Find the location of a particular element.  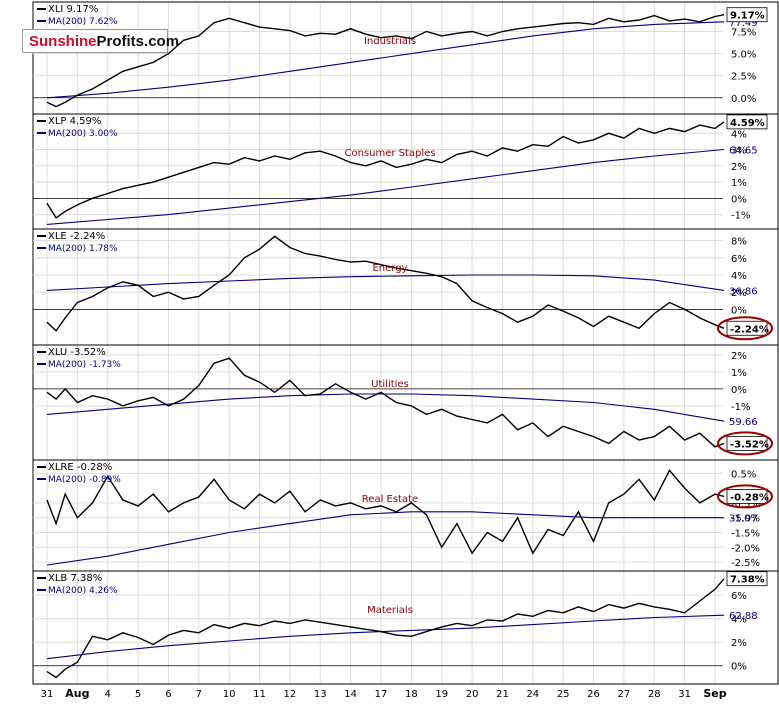

x-tick-label: 21 is located at coordinates (502, 694).